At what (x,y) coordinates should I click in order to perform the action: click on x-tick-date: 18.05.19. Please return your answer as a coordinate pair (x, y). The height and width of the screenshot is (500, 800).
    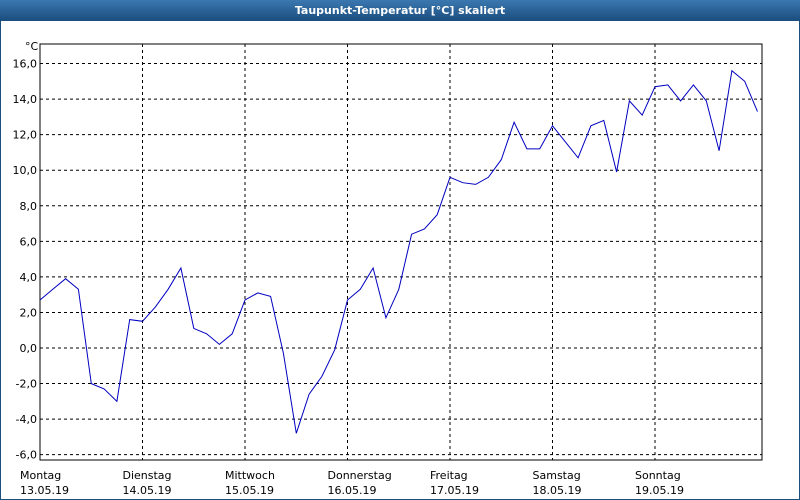
    Looking at the image, I should click on (557, 490).